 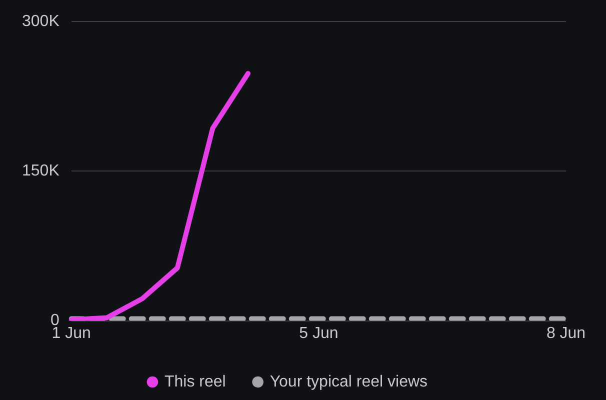 I want to click on y-tick-label: 300K, so click(x=41, y=21).